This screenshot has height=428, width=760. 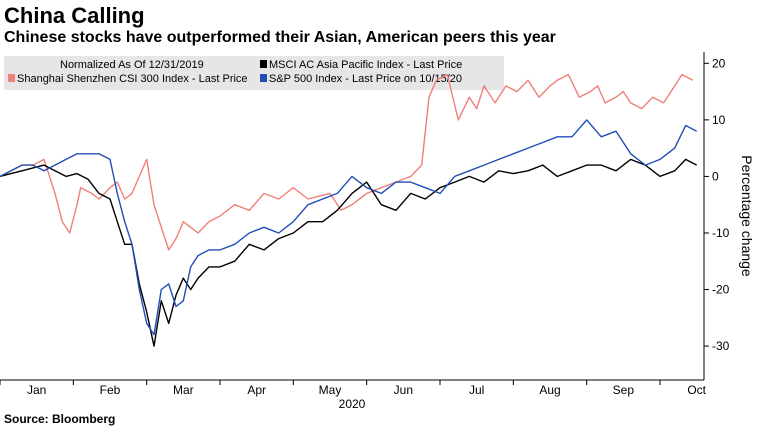 What do you see at coordinates (715, 176) in the screenshot?
I see `y-tick-label: 0` at bounding box center [715, 176].